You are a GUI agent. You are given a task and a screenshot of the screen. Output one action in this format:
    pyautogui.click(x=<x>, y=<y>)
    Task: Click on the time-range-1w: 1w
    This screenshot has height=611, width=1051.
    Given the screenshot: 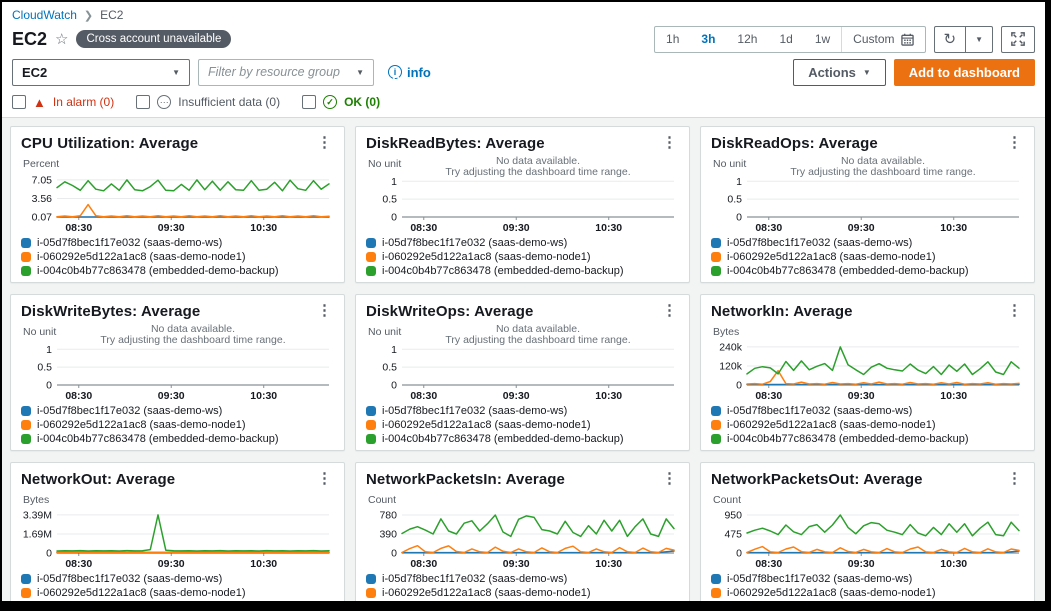 What is the action you would take?
    pyautogui.click(x=822, y=39)
    